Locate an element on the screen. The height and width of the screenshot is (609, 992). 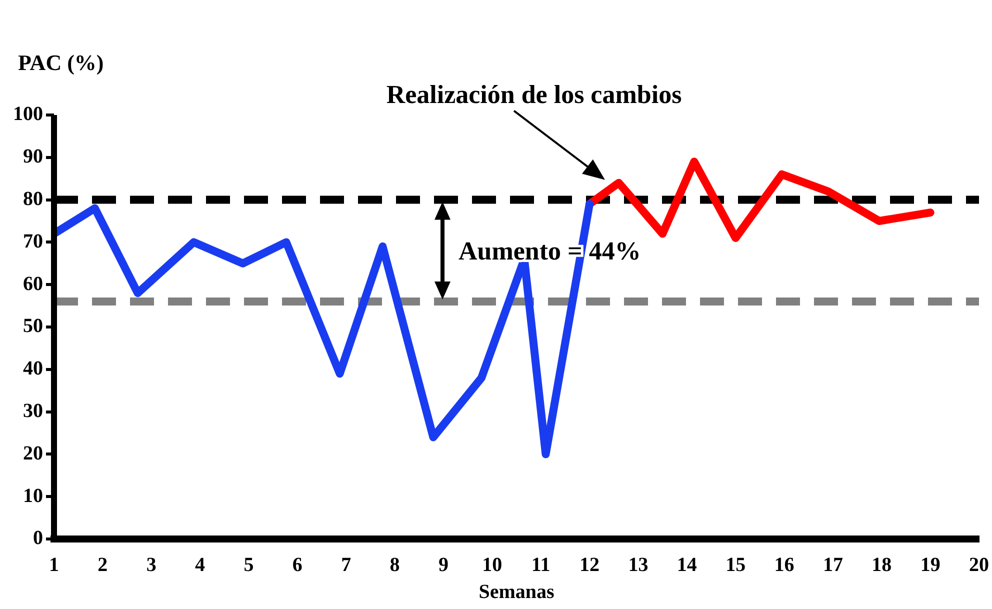
x-tick-label: 6 is located at coordinates (297, 565).